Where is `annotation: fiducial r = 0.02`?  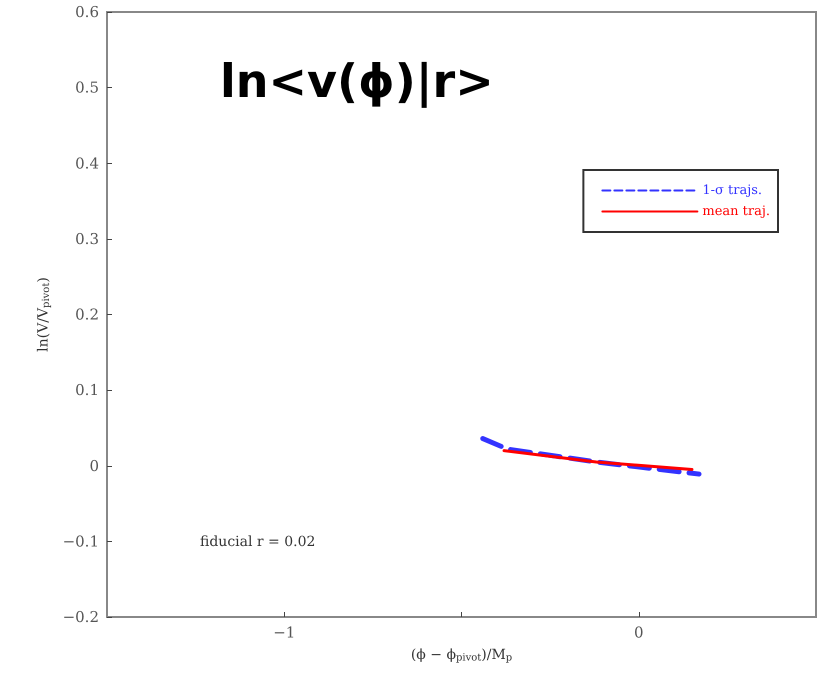
annotation: fiducial r = 0.02 is located at coordinates (258, 542).